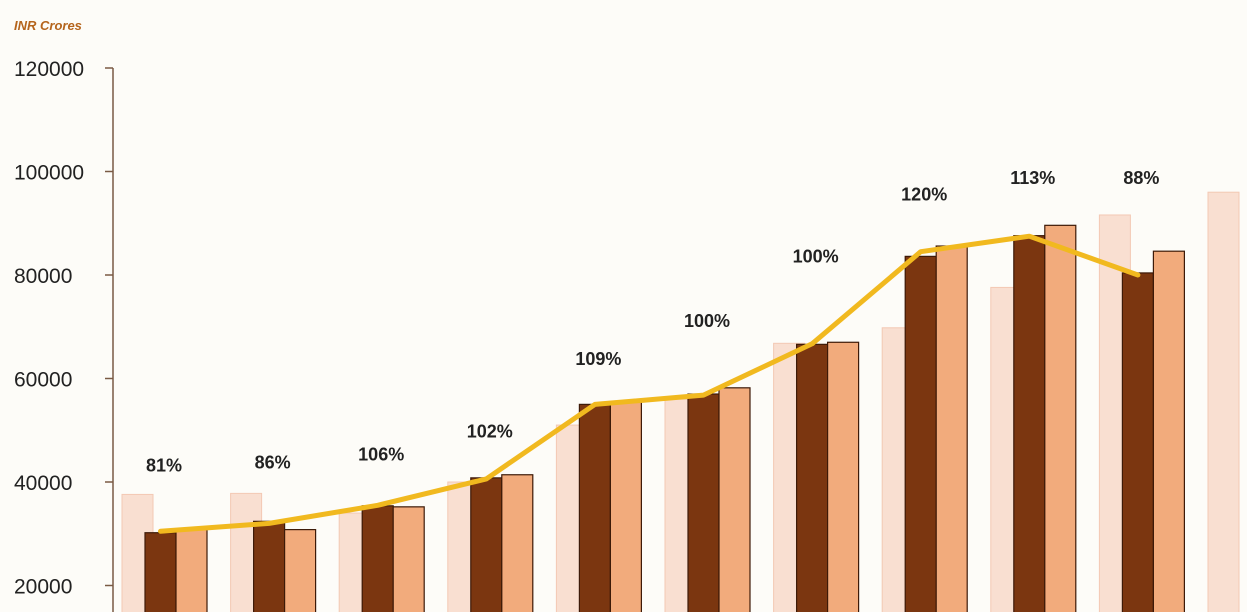 The image size is (1247, 612). I want to click on percent-label: 113%, so click(1032, 178).